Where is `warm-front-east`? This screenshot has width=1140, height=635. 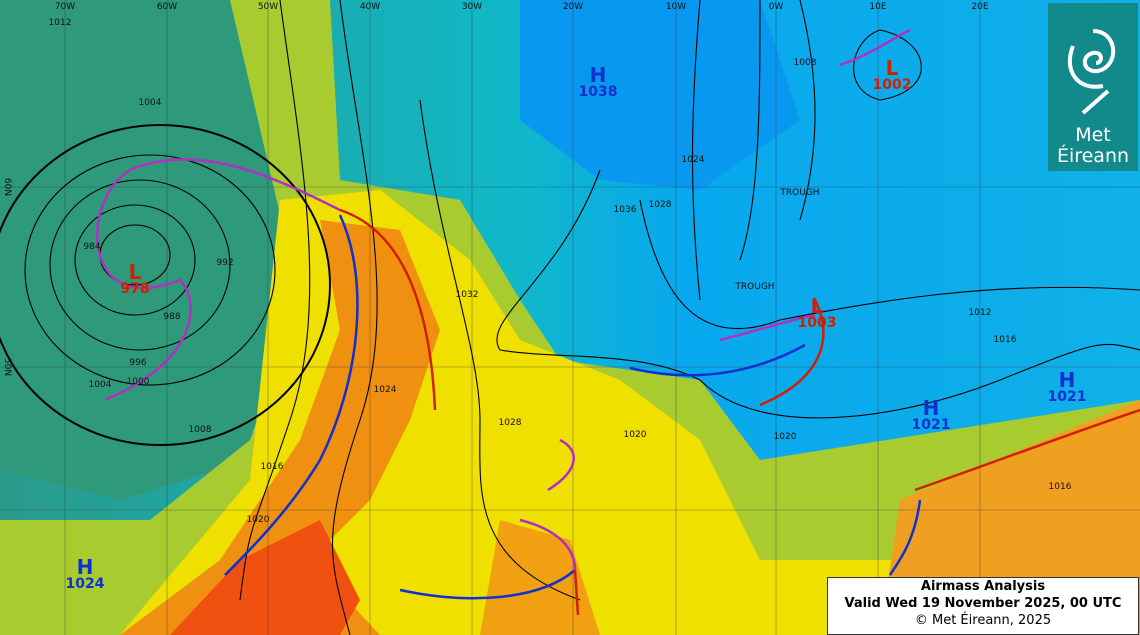
warm-front-east is located at coordinates (792, 353).